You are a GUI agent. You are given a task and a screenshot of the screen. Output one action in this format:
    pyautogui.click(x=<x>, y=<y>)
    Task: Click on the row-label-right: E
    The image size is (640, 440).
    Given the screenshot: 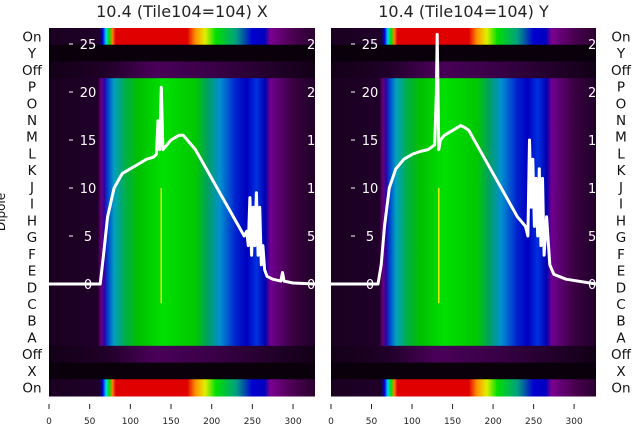 What is the action you would take?
    pyautogui.click(x=621, y=272)
    